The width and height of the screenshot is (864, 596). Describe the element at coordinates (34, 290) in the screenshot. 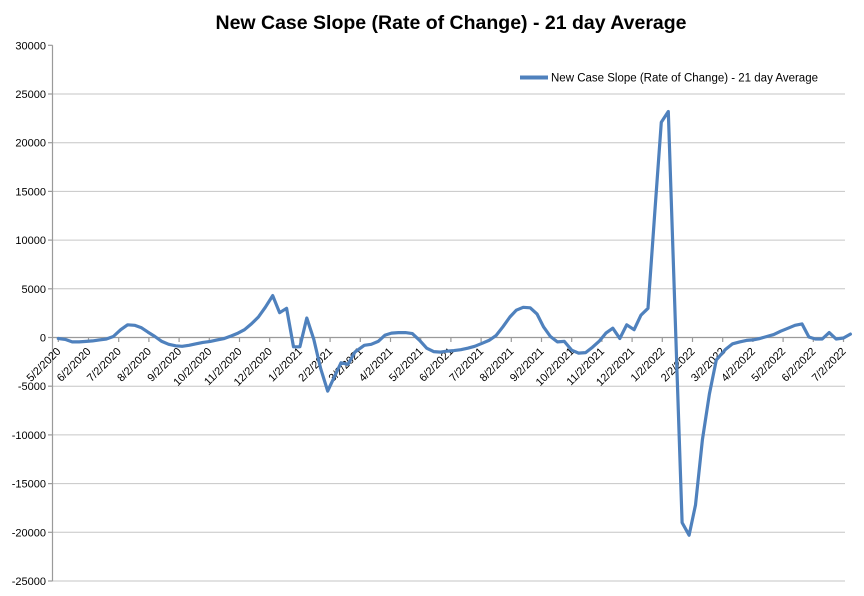

I see `y-tick-label: 5000` at that location.